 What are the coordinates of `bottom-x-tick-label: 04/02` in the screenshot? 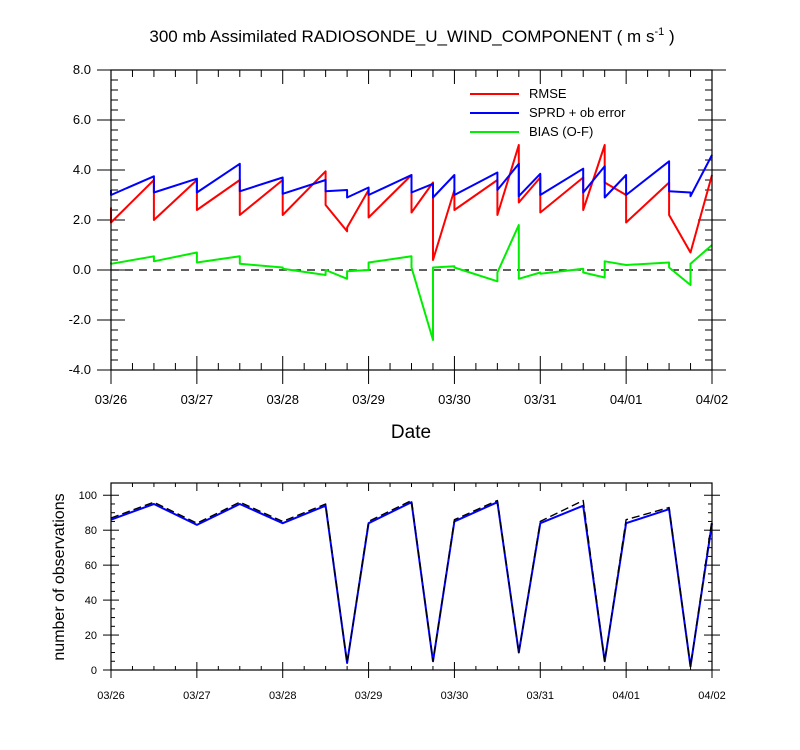 It's located at (712, 696).